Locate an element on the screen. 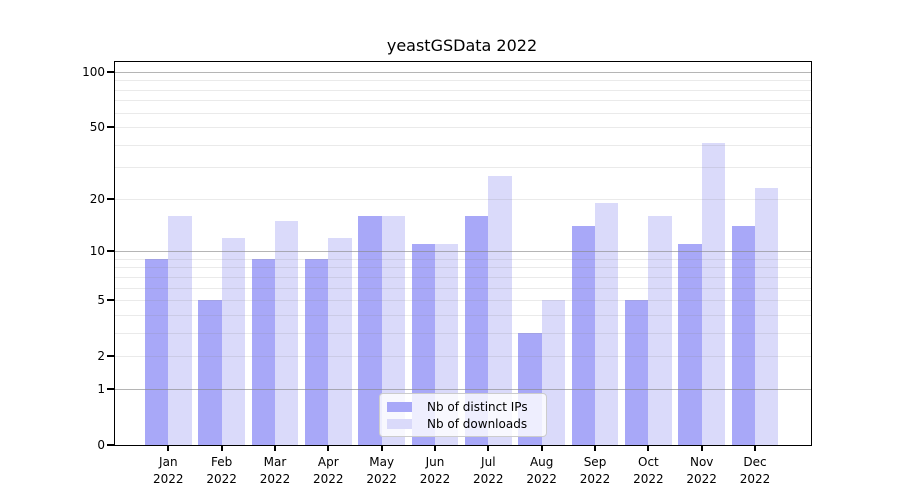 The height and width of the screenshot is (500, 900). x-tick-label-line: May is located at coordinates (382, 462).